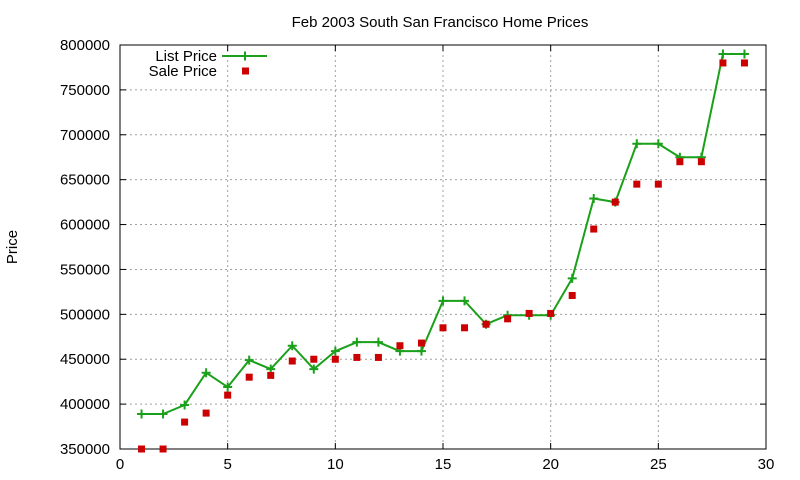 This screenshot has height=480, width=800. What do you see at coordinates (766, 464) in the screenshot?
I see `x-tick-label: 30` at bounding box center [766, 464].